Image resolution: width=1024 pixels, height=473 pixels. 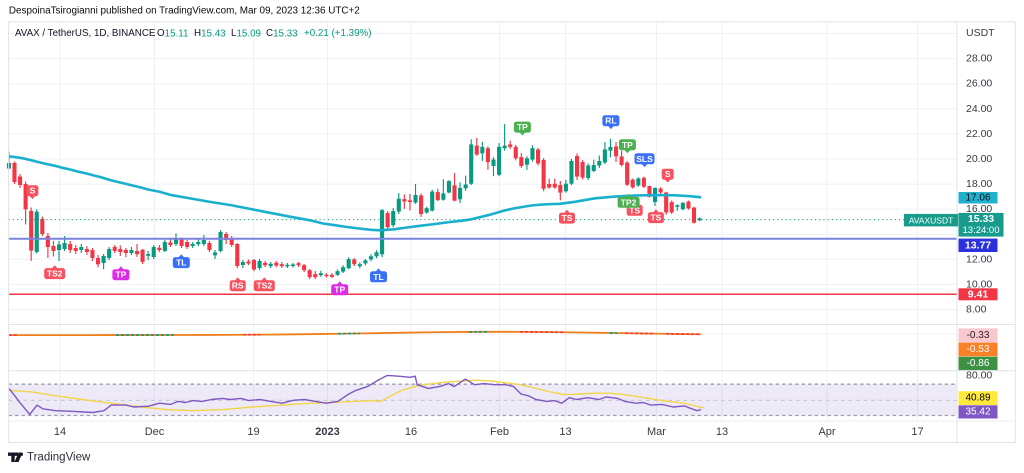 I want to click on svg-text: 35.42, so click(x=977, y=411).